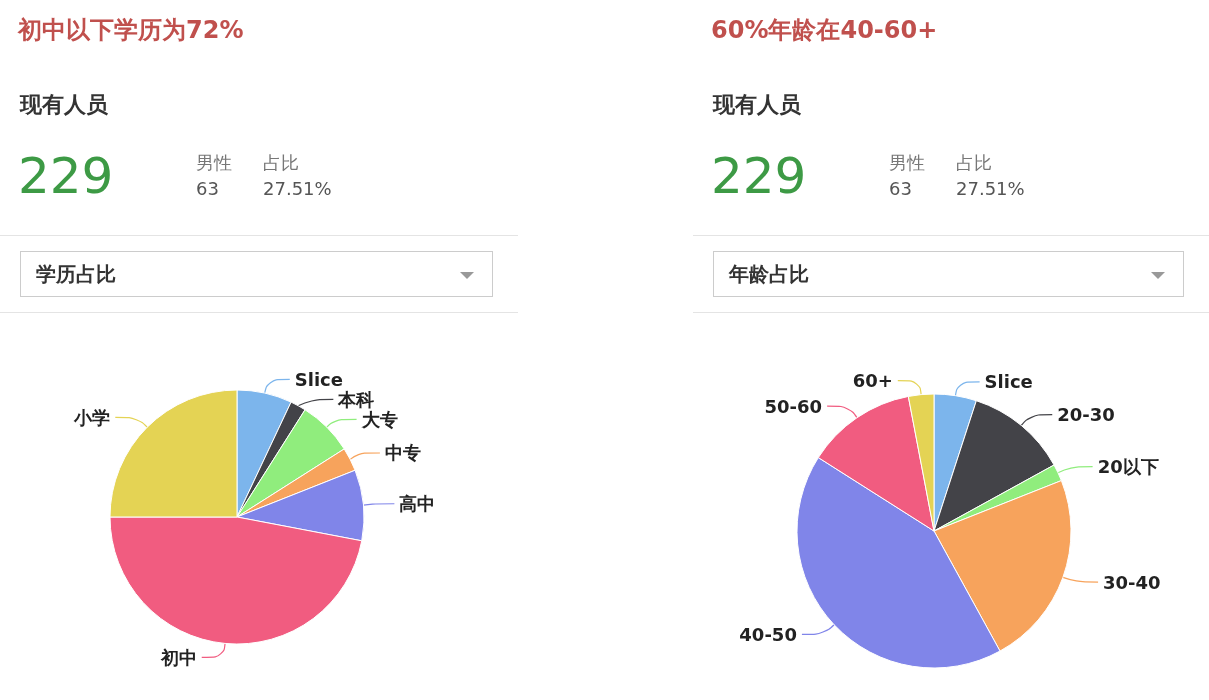  I want to click on slice-label: 小学, so click(92, 417).